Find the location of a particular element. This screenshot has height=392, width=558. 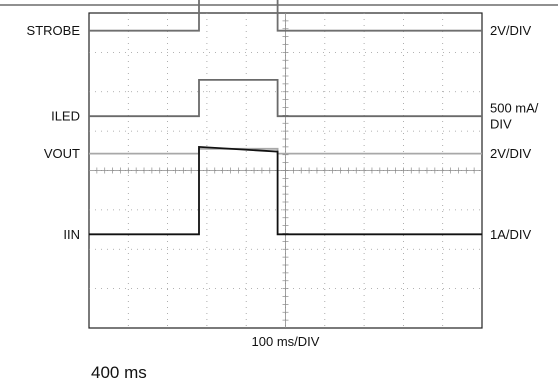

x-axis-label: 100 ms/DIV is located at coordinates (286, 341).